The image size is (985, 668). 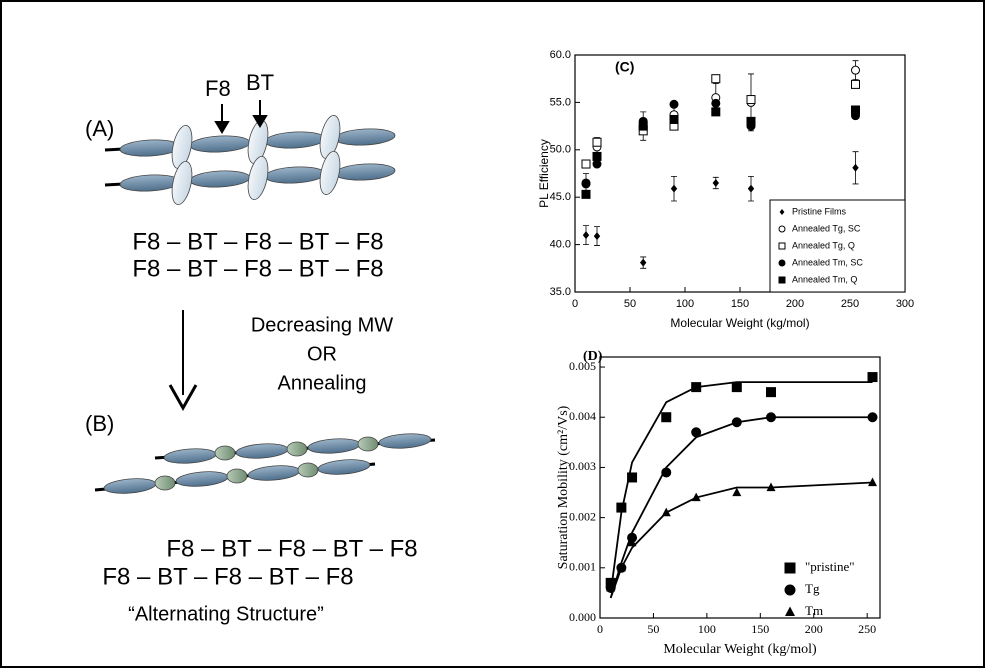 What do you see at coordinates (819, 211) in the screenshot?
I see `legend-label: Pristine Films` at bounding box center [819, 211].